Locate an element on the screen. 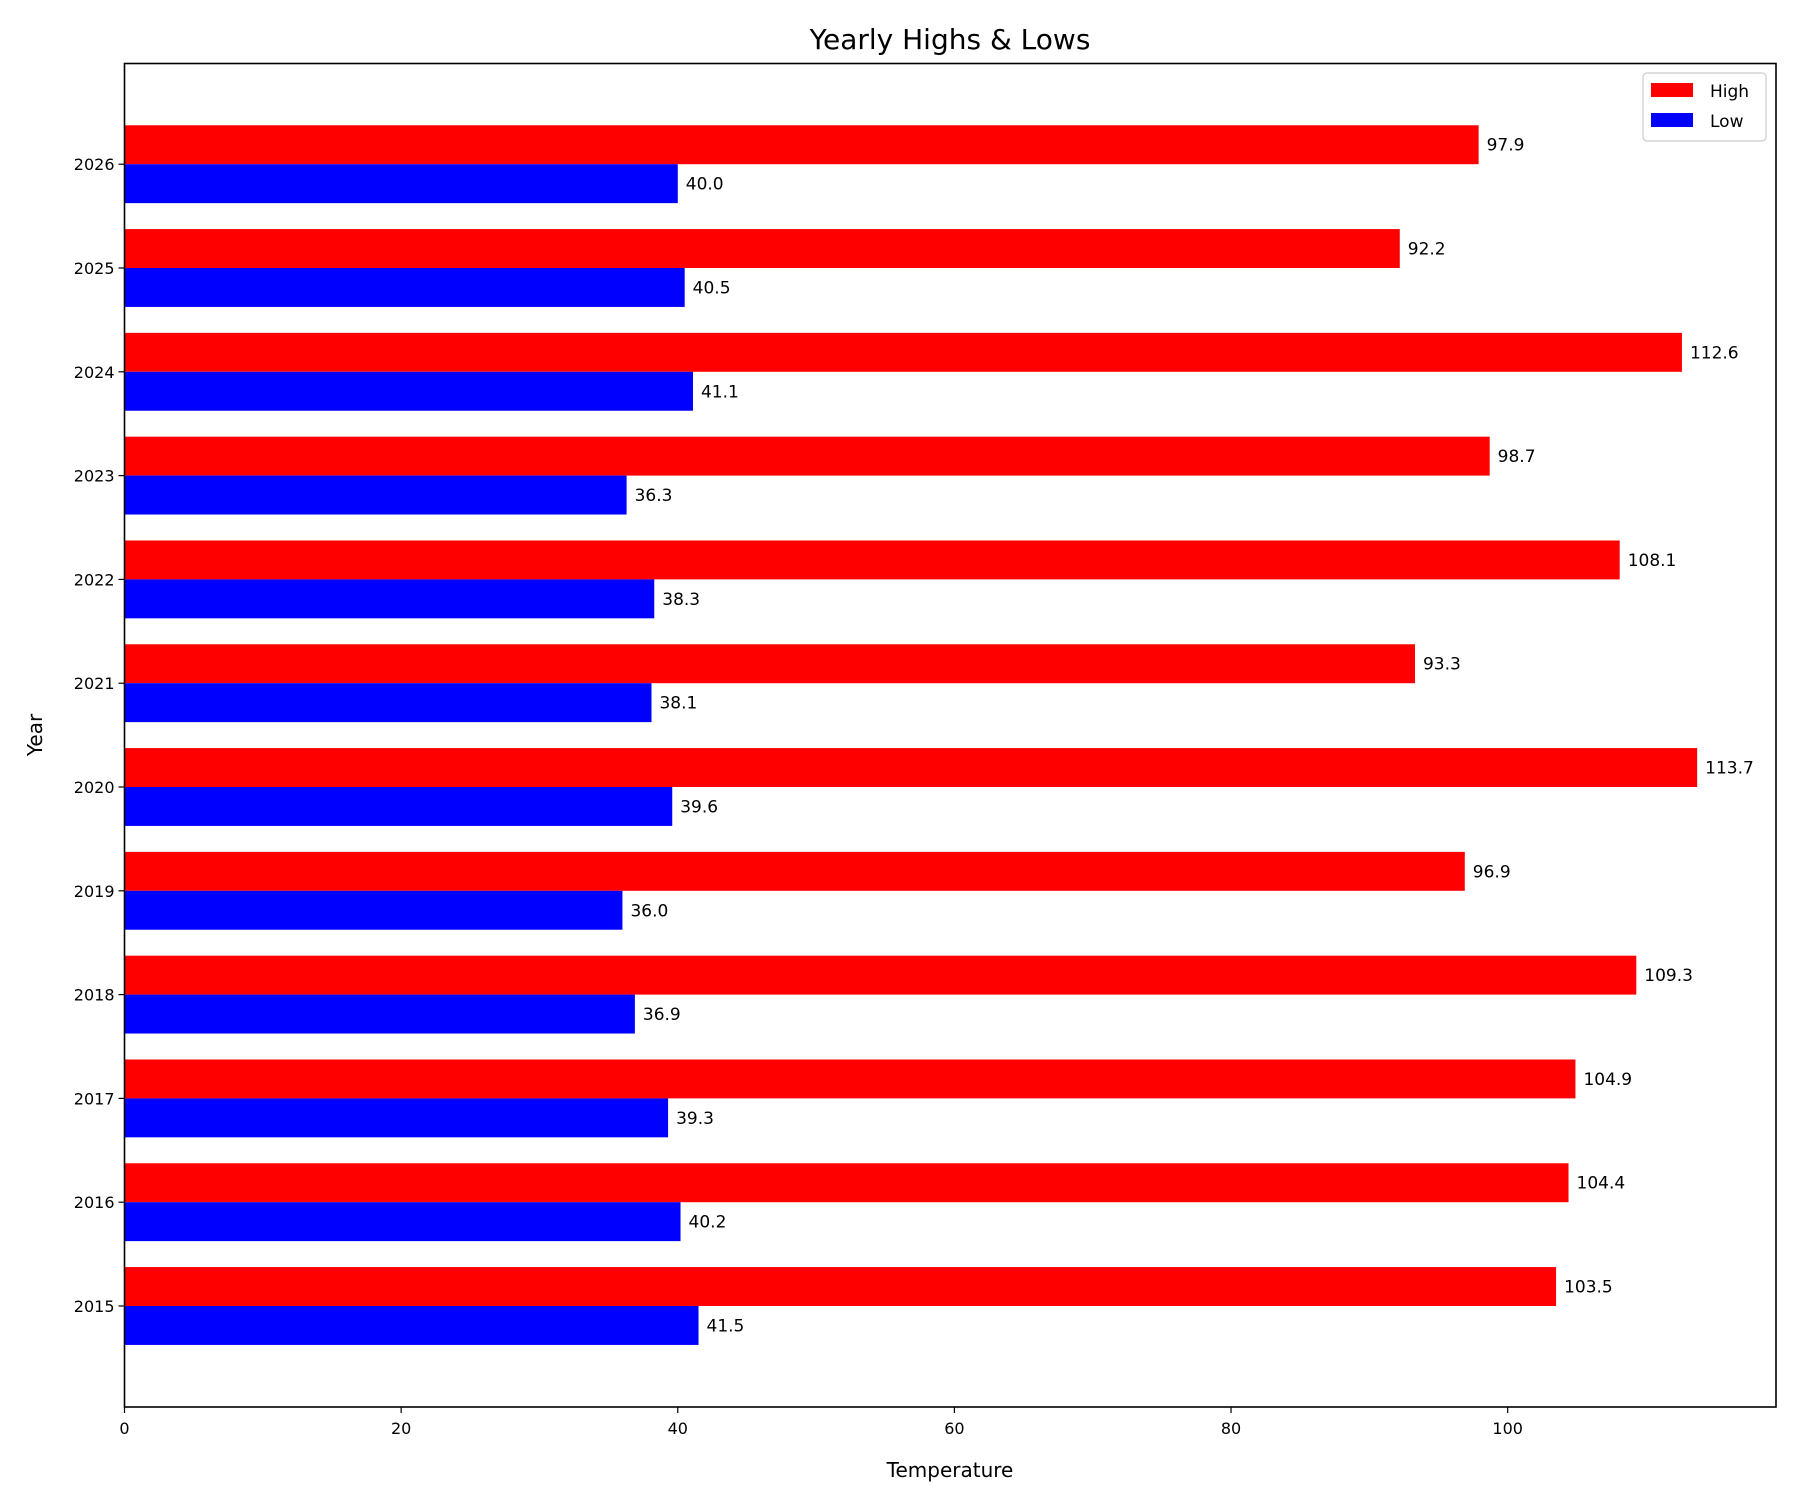 This screenshot has height=1504, width=1800. x-tick-label-100: 100 is located at coordinates (1507, 1428).